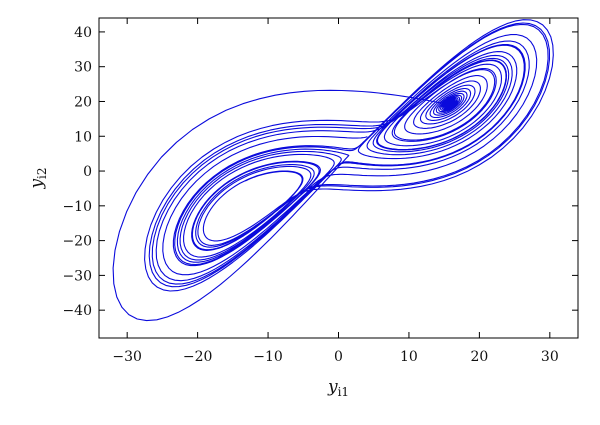  What do you see at coordinates (550, 357) in the screenshot?
I see `x-tick-label: 30` at bounding box center [550, 357].